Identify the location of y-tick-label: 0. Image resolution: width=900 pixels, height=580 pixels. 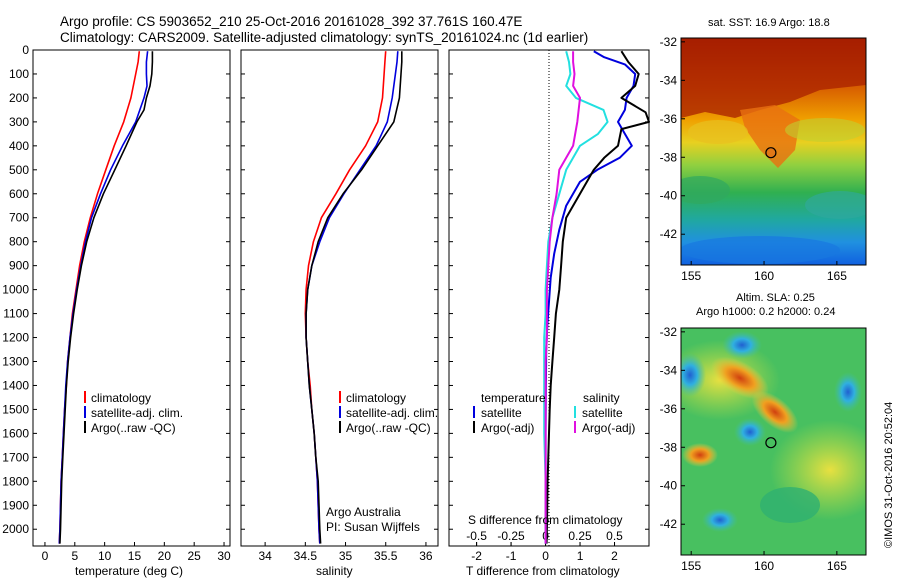
(25, 50).